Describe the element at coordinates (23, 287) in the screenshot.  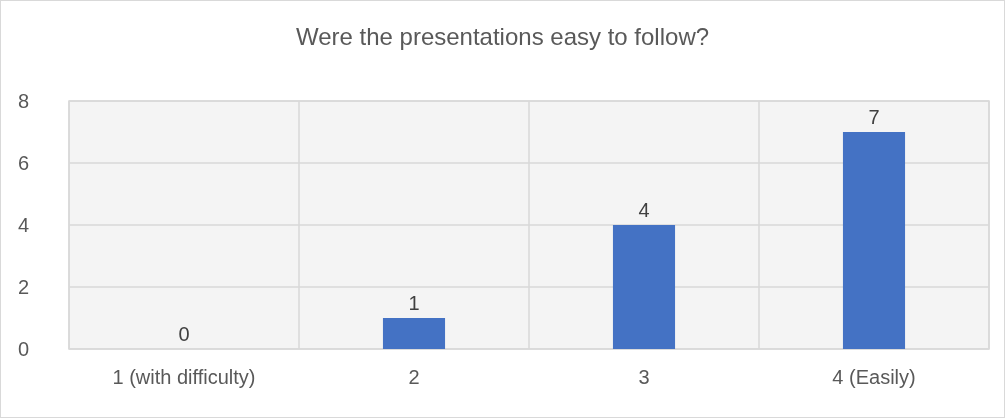
I see `y-tick-label: 2` at that location.